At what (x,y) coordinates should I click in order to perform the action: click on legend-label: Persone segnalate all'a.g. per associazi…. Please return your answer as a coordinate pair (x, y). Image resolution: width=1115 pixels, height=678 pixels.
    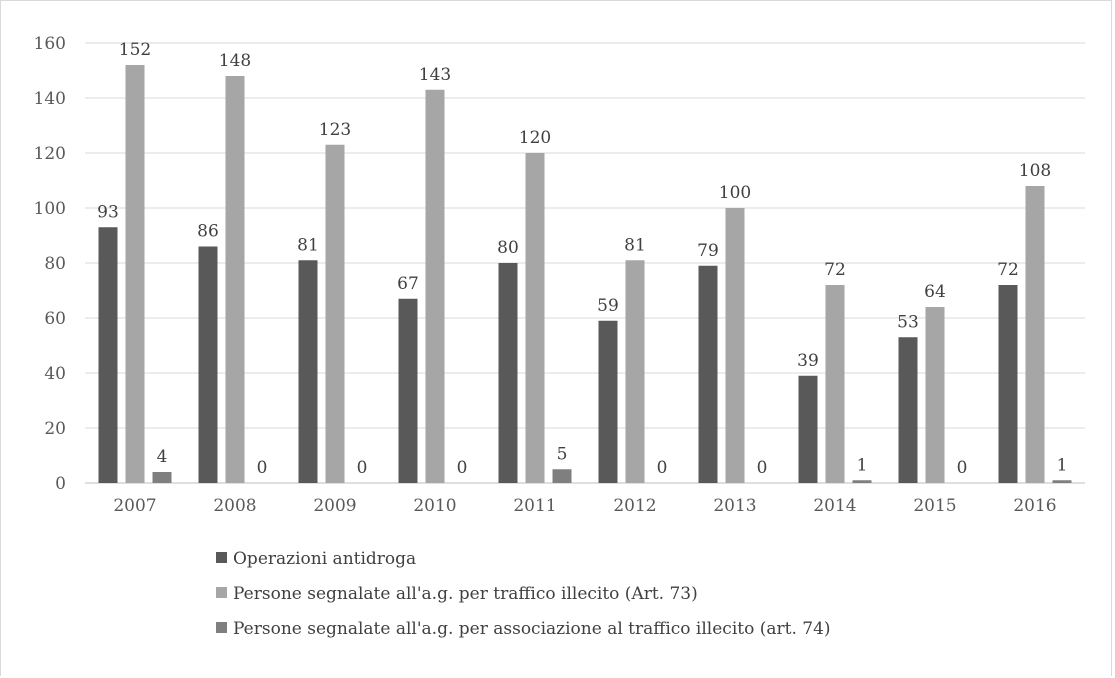
    Looking at the image, I should click on (532, 629).